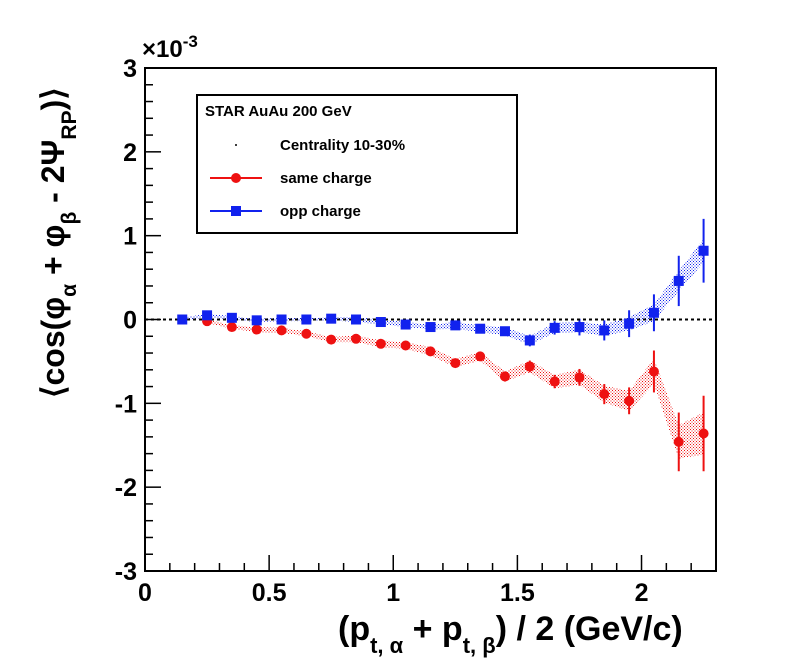 The height and width of the screenshot is (672, 796). What do you see at coordinates (269, 593) in the screenshot?
I see `x-tick-label: 0.5` at bounding box center [269, 593].